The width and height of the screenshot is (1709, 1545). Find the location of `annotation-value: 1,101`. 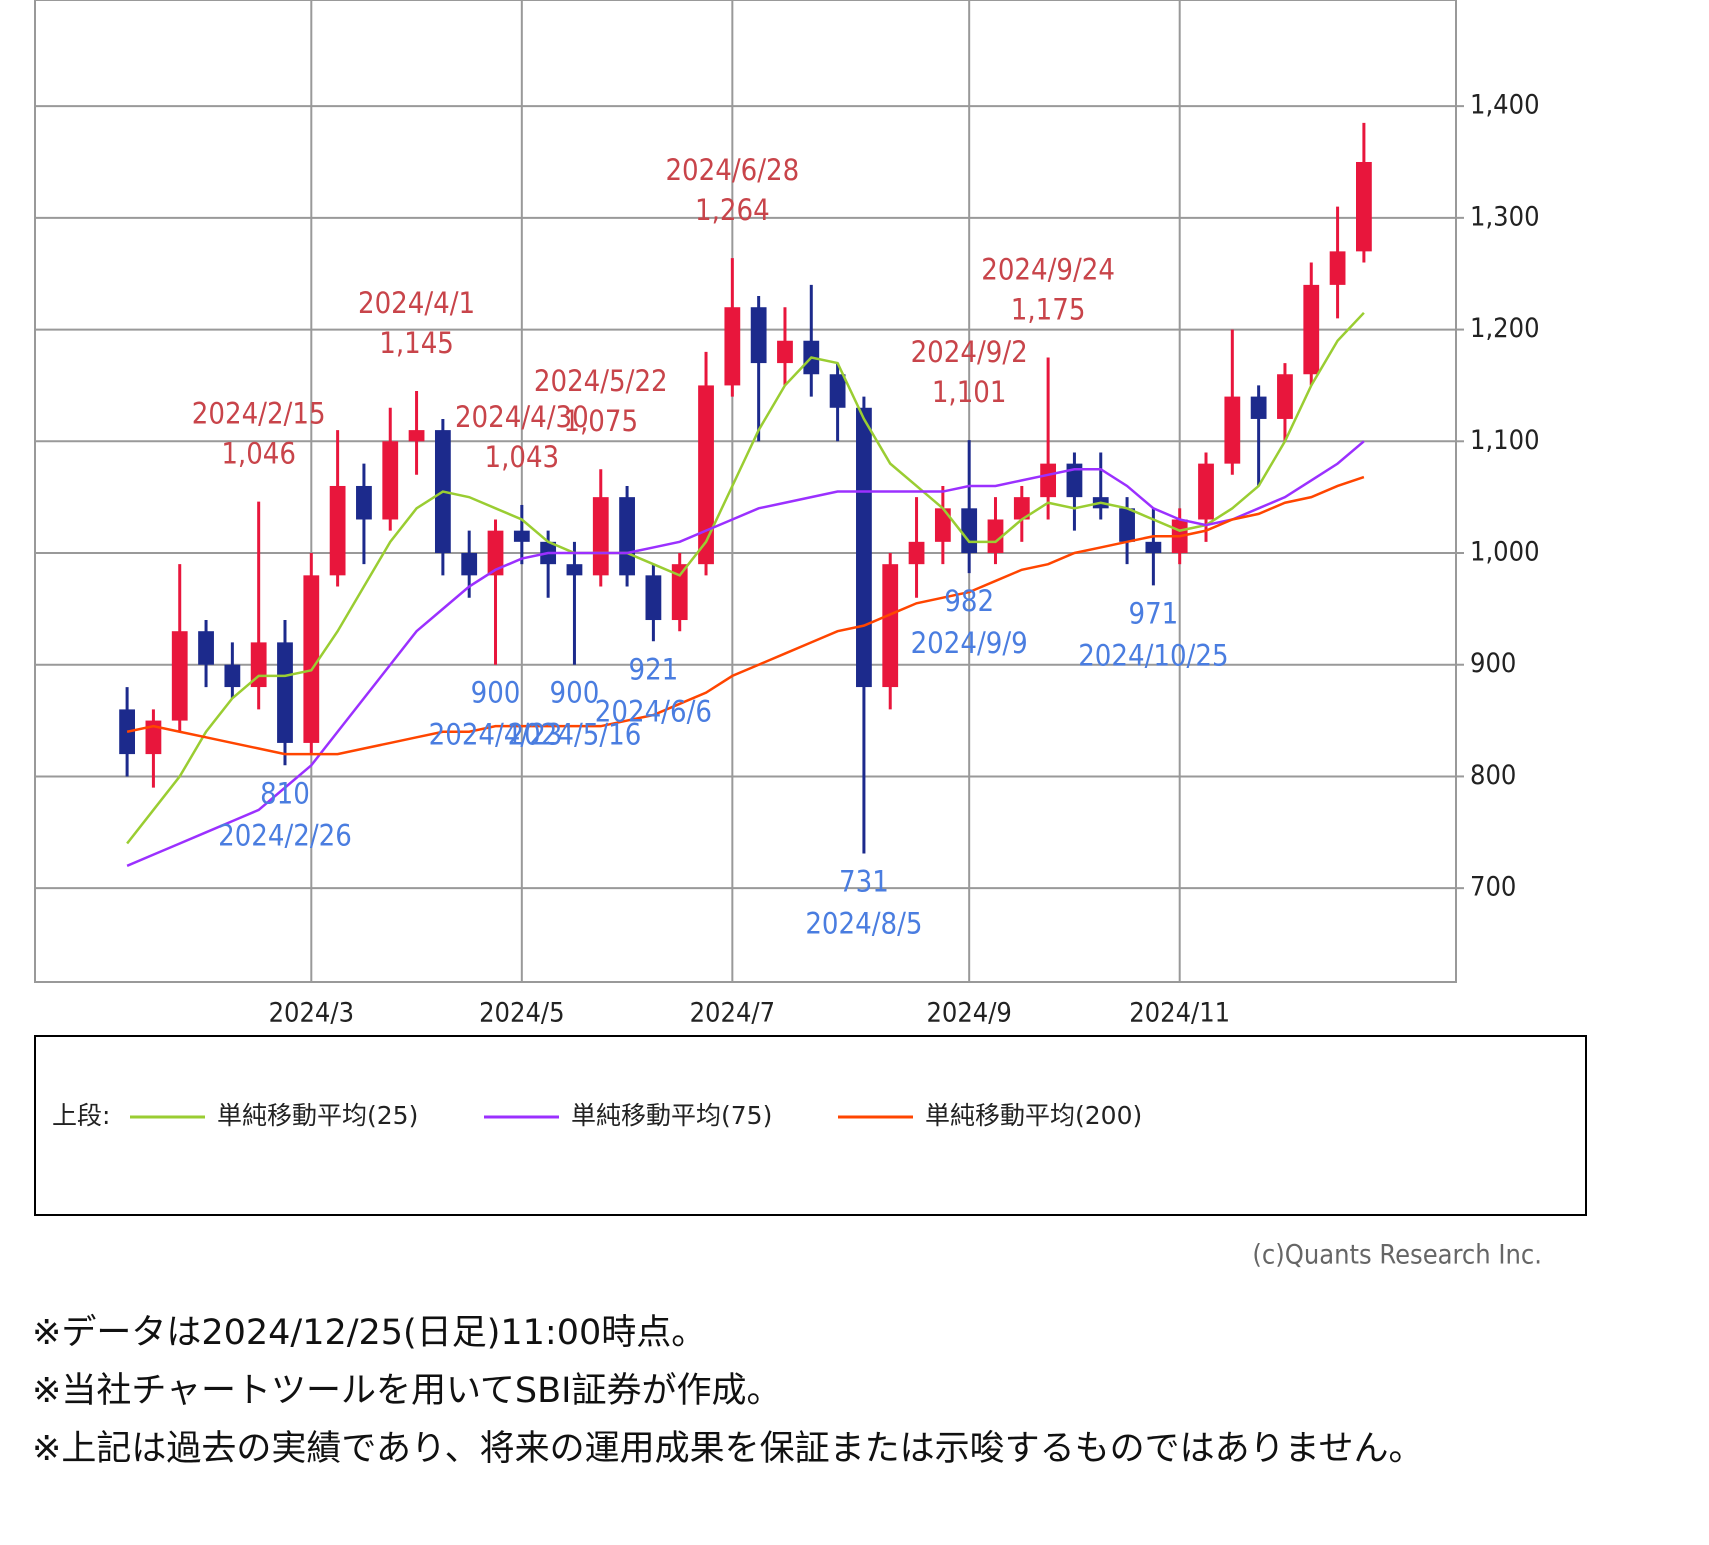

annotation-value: 1,101 is located at coordinates (969, 392).